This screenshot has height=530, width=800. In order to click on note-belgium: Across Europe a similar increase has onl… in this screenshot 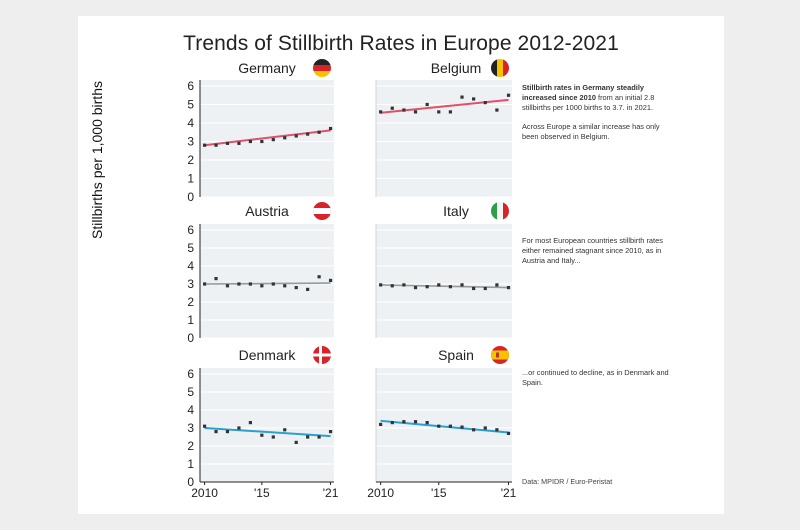, I will do `click(591, 131)`.